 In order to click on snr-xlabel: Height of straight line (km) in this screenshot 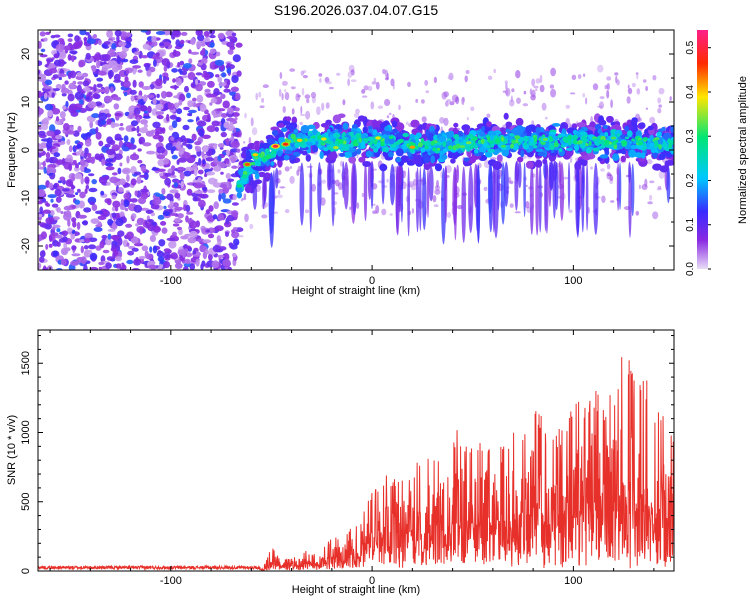, I will do `click(356, 590)`.